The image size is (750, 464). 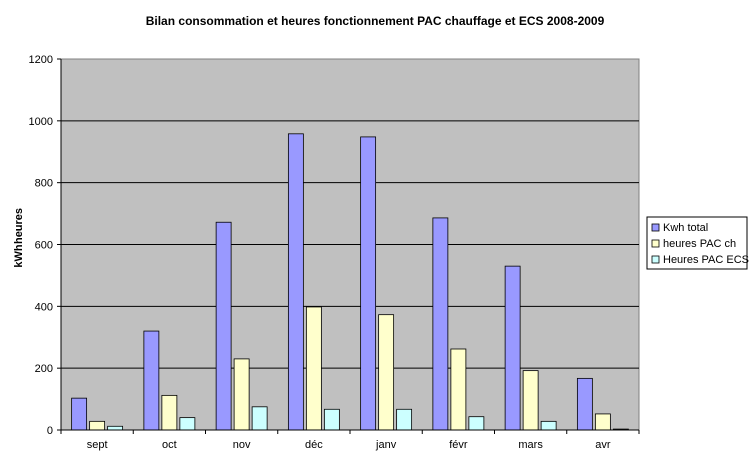 I want to click on bar-kwh-total-oct, so click(x=151, y=380).